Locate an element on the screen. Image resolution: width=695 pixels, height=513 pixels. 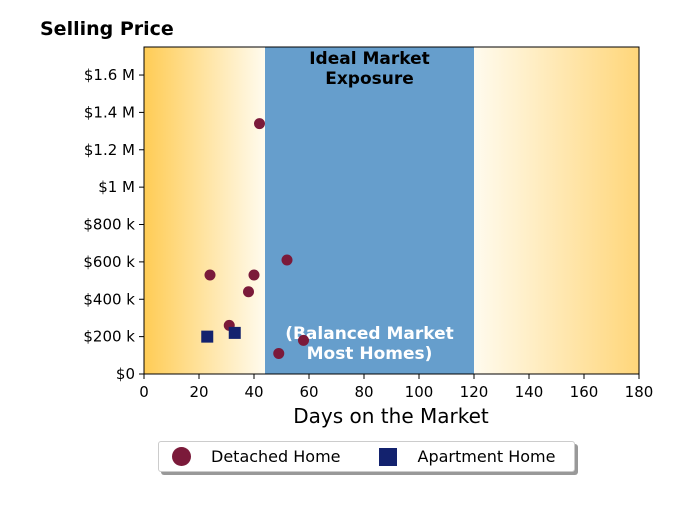
y-tick-label: $1.6 M is located at coordinates (109, 75).